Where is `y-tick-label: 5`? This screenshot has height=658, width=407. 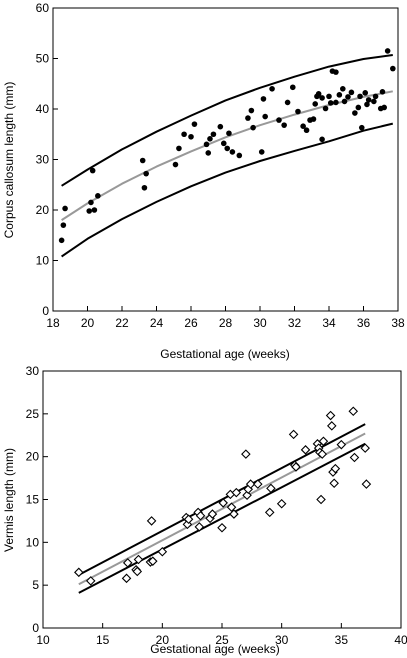
y-tick-label: 5 is located at coordinates (35, 585).